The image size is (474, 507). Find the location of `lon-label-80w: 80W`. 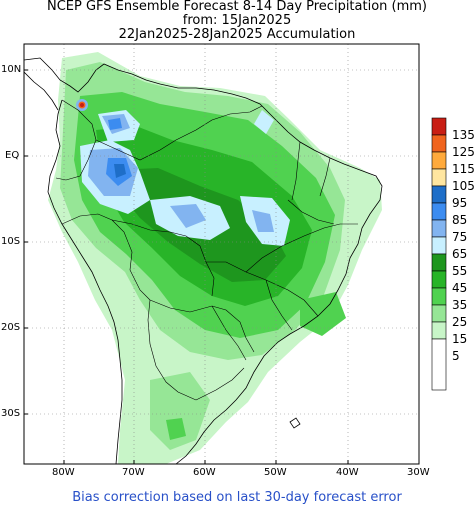

lon-label-80w: 80W is located at coordinates (63, 472).